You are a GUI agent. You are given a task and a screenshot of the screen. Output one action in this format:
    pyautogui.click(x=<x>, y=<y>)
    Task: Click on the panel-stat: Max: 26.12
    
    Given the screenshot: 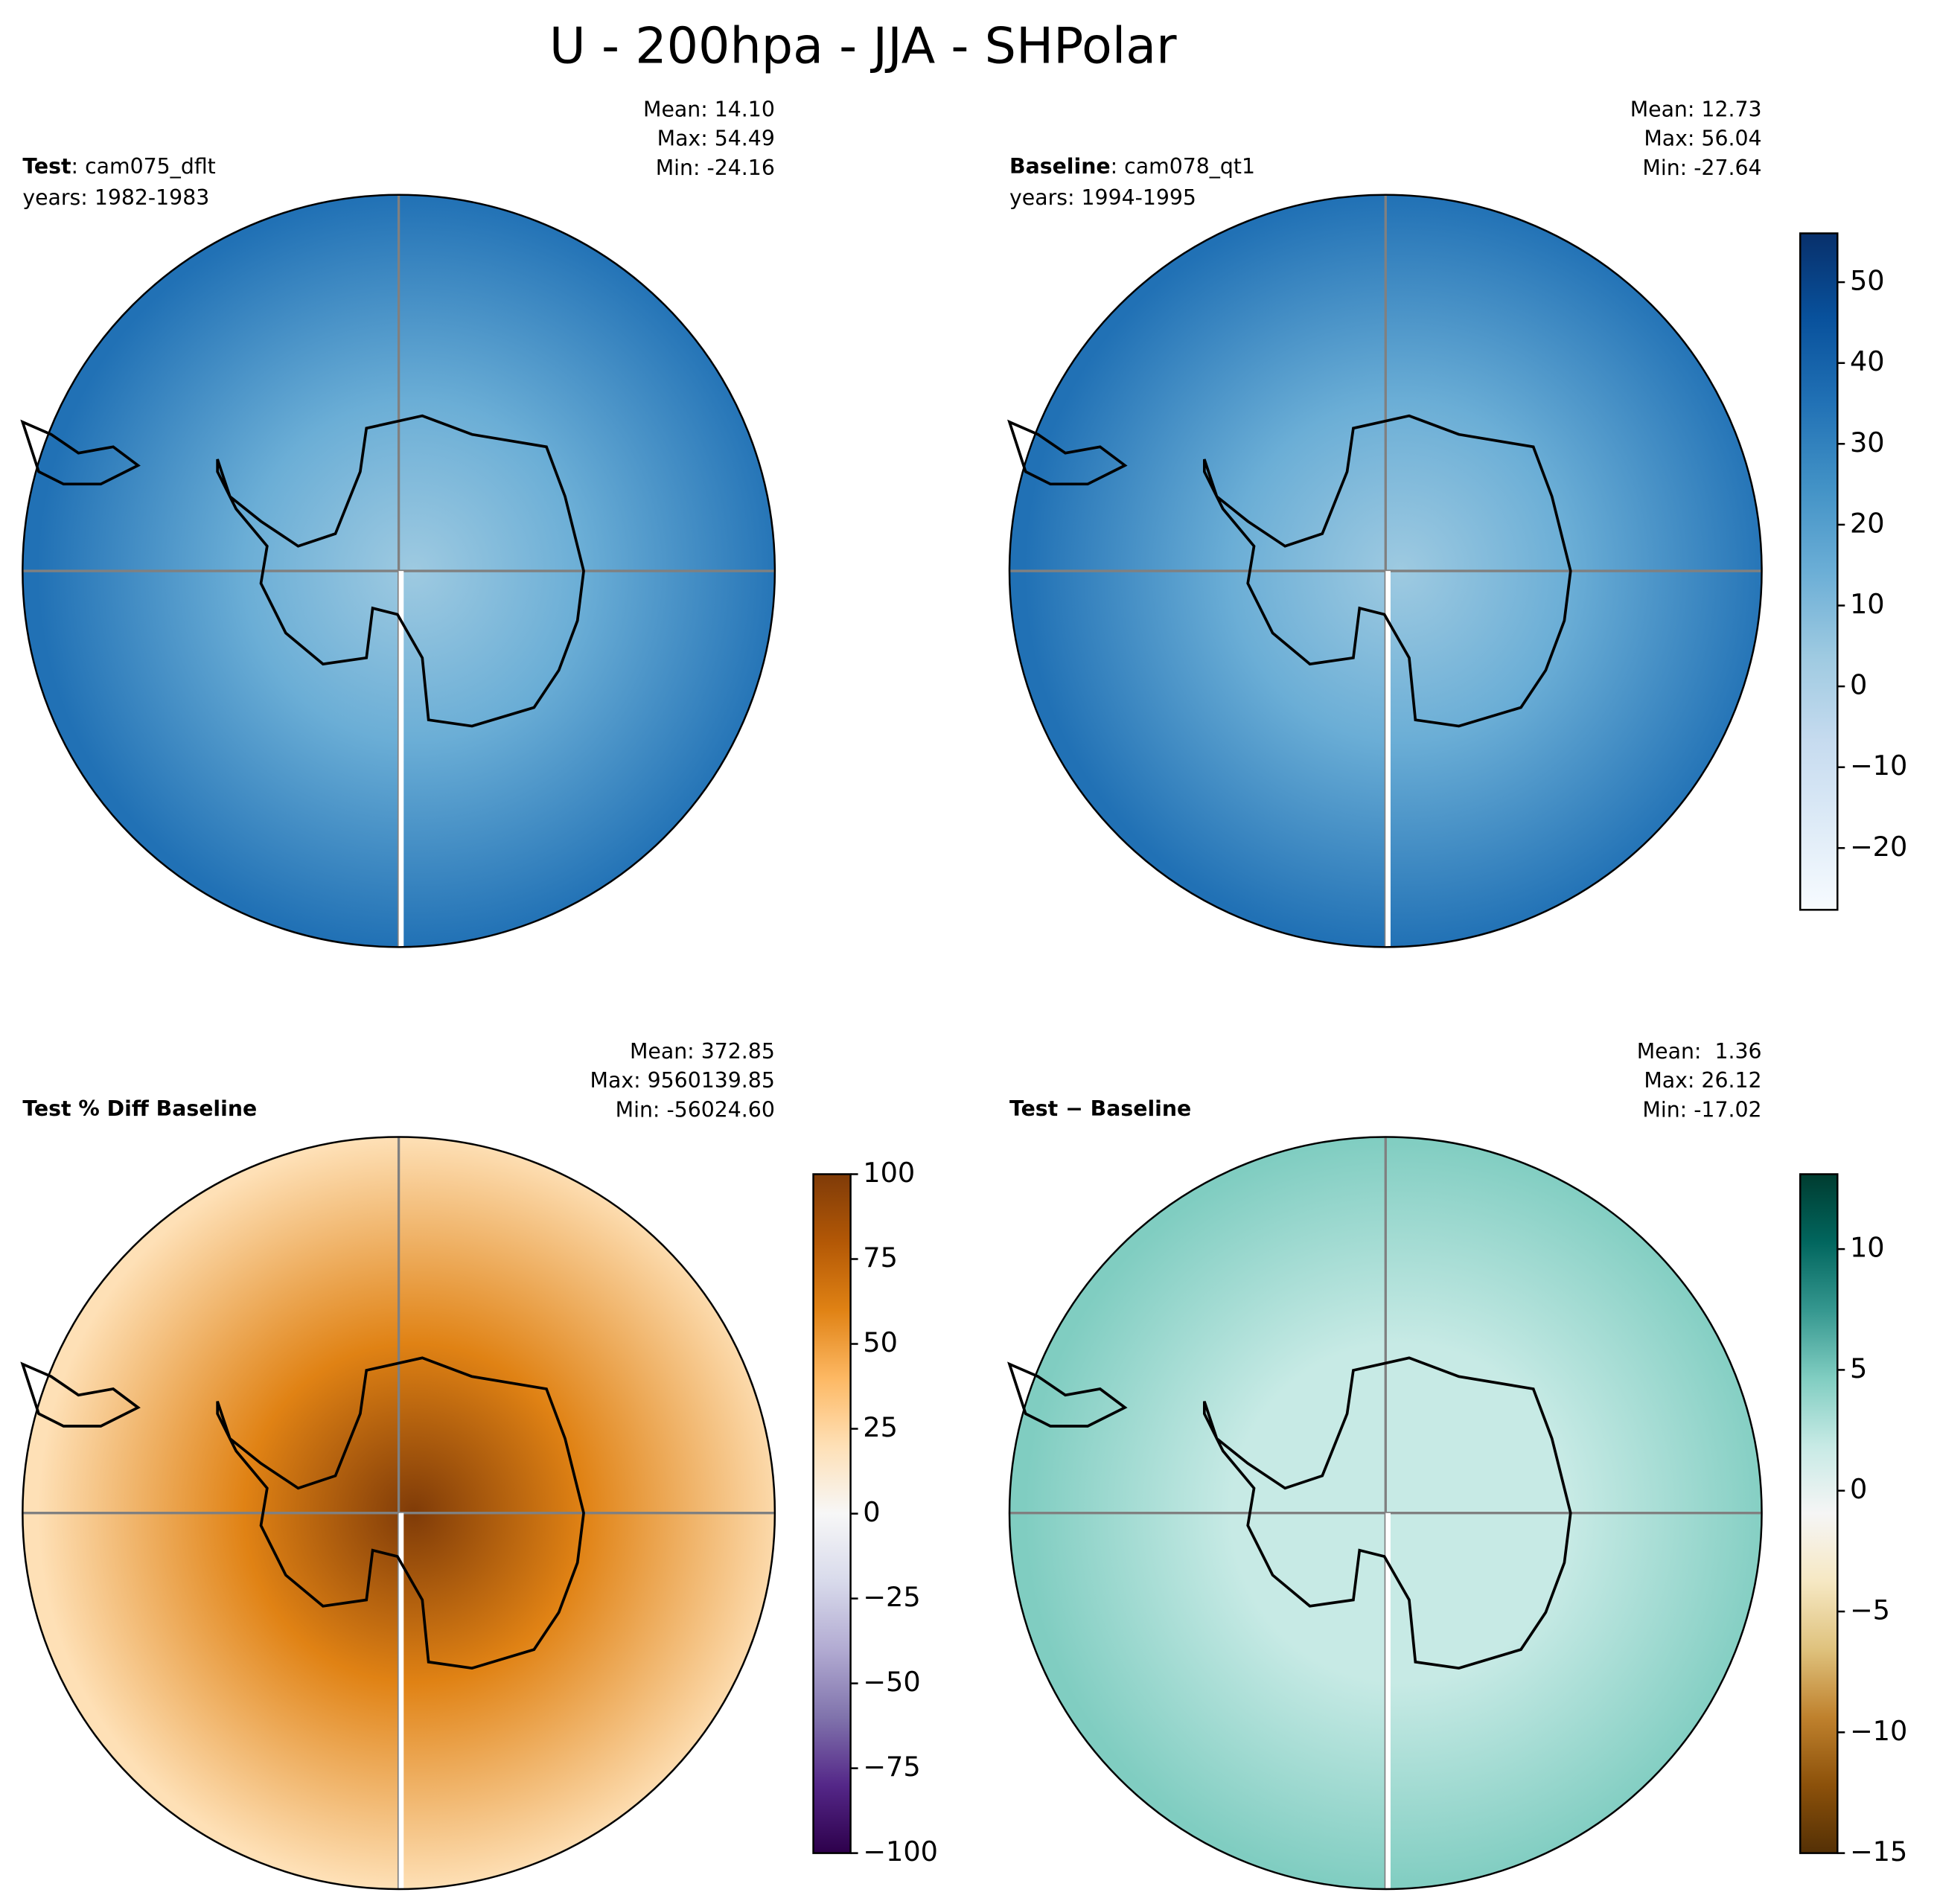 What is the action you would take?
    pyautogui.click(x=1702, y=1080)
    